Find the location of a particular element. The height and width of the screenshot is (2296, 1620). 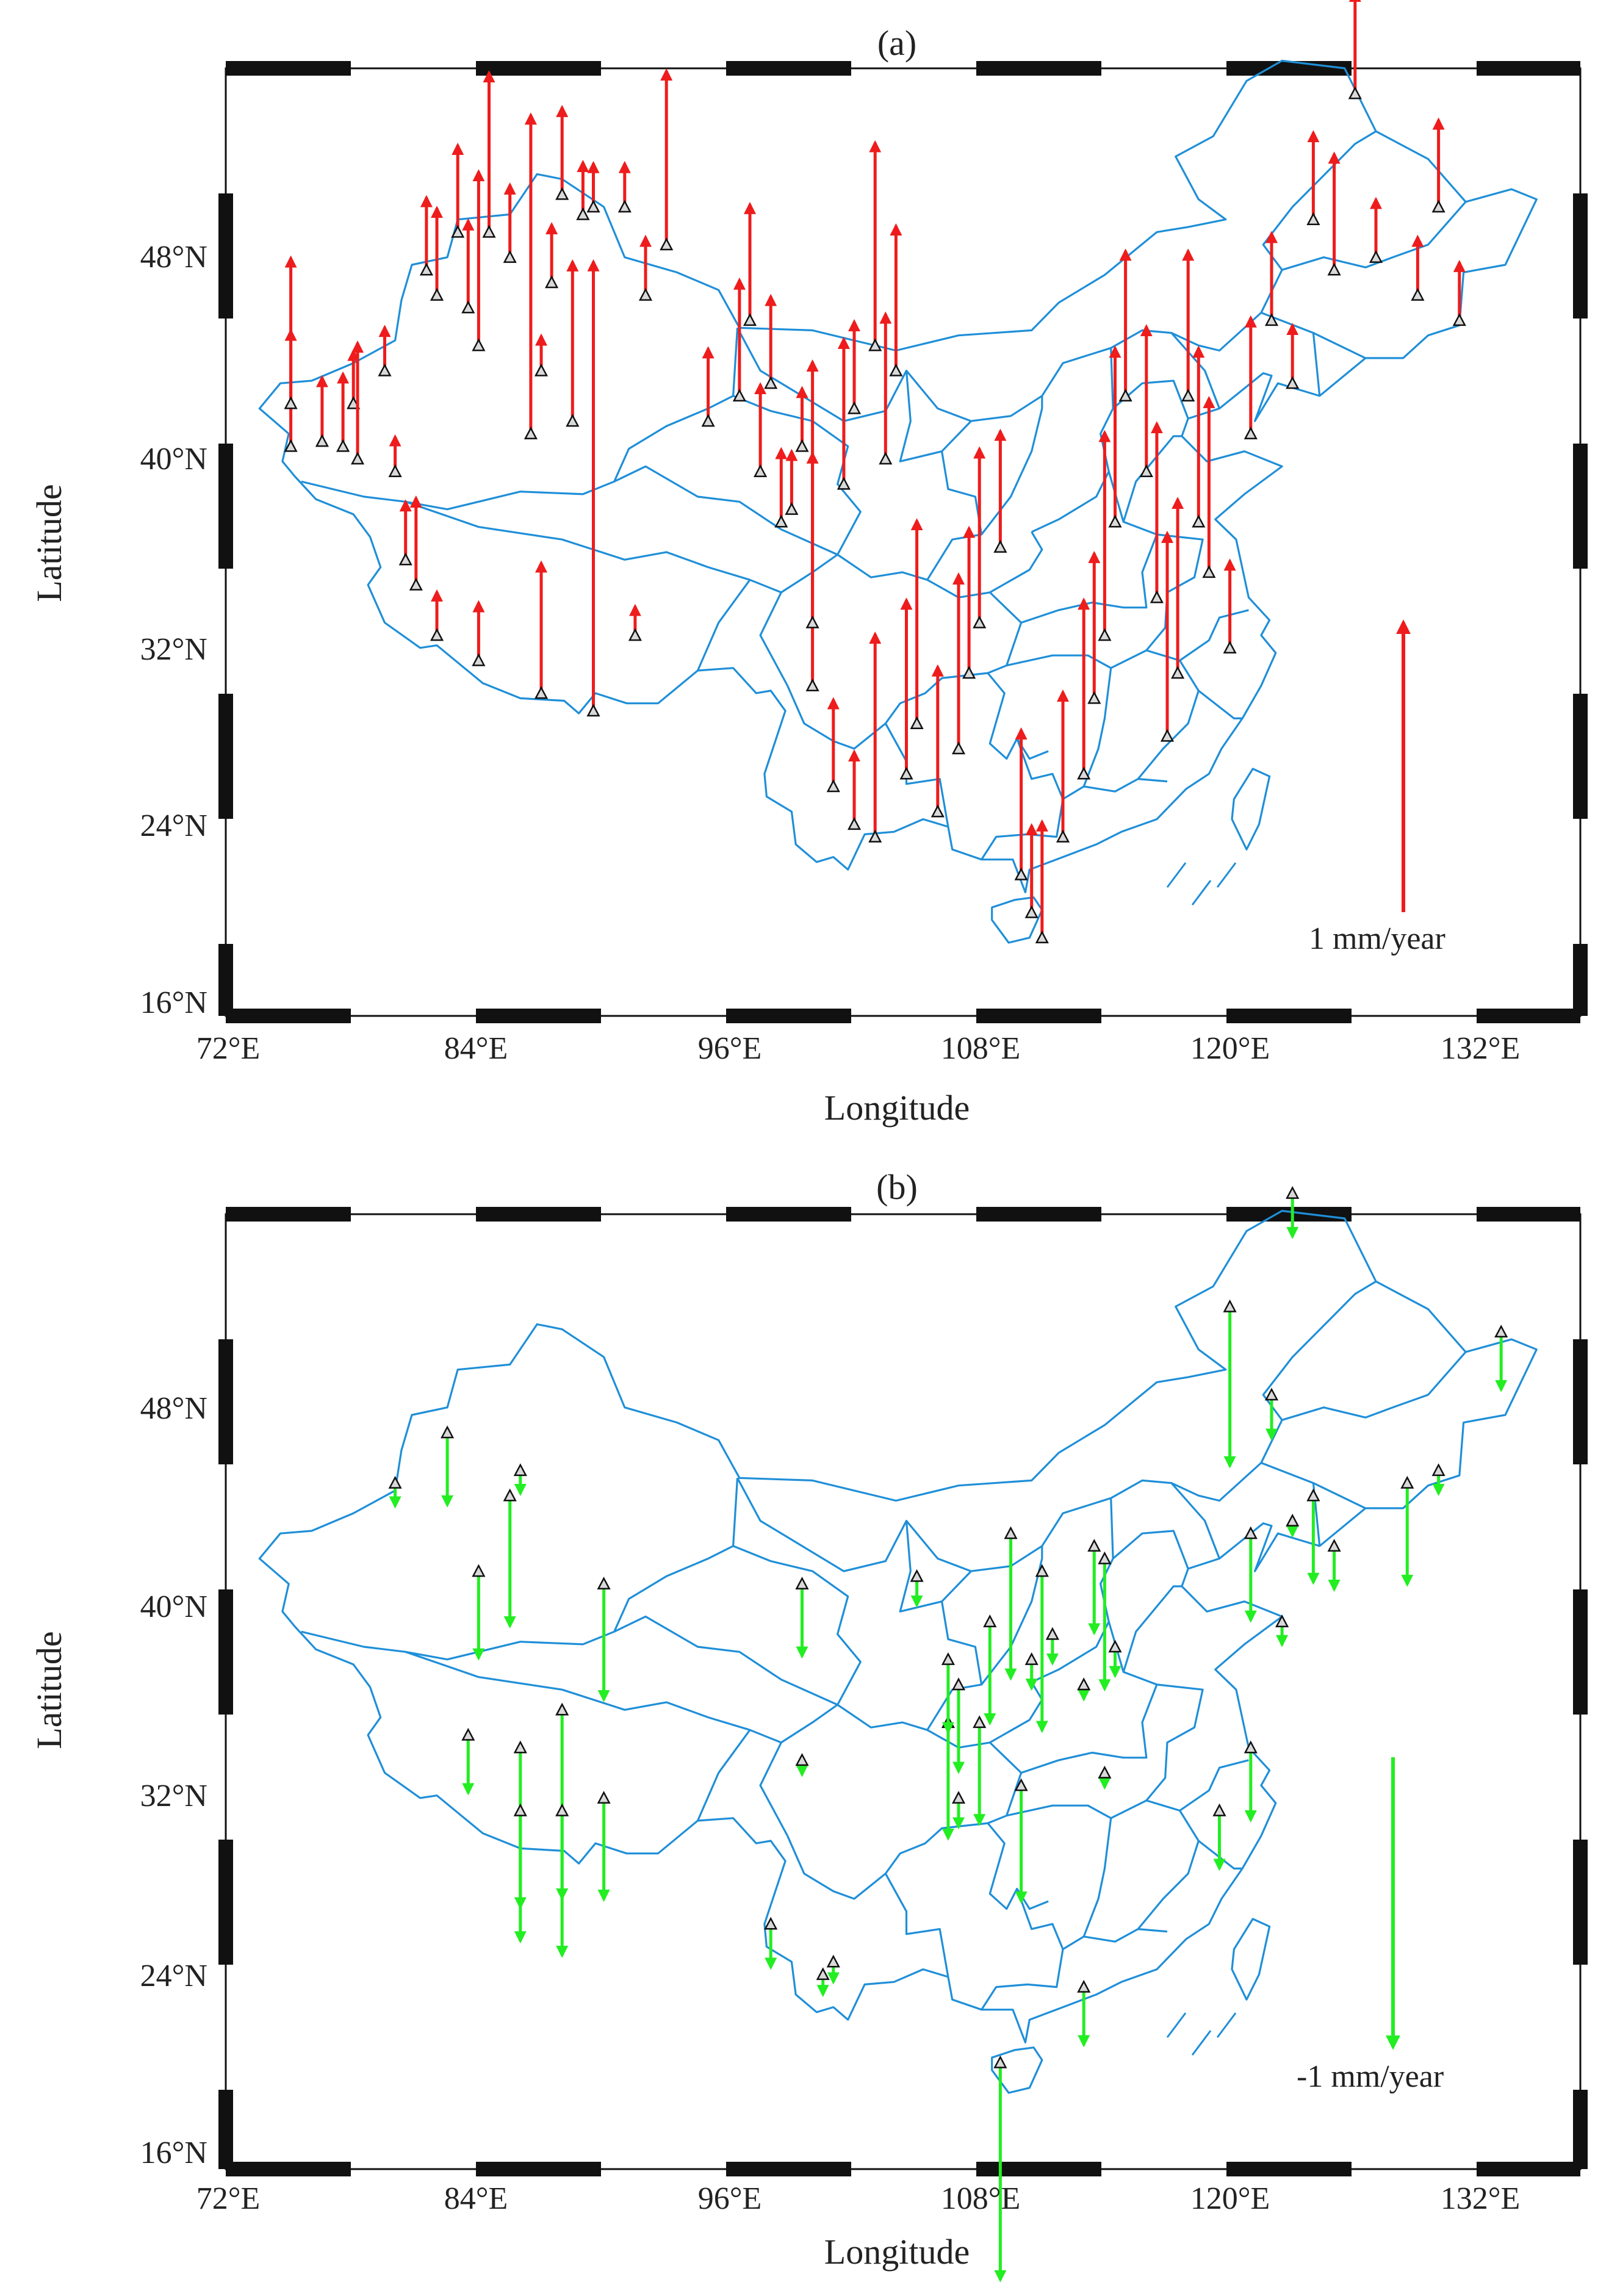

panel-a-xtick: 120°E is located at coordinates (1230, 1048).